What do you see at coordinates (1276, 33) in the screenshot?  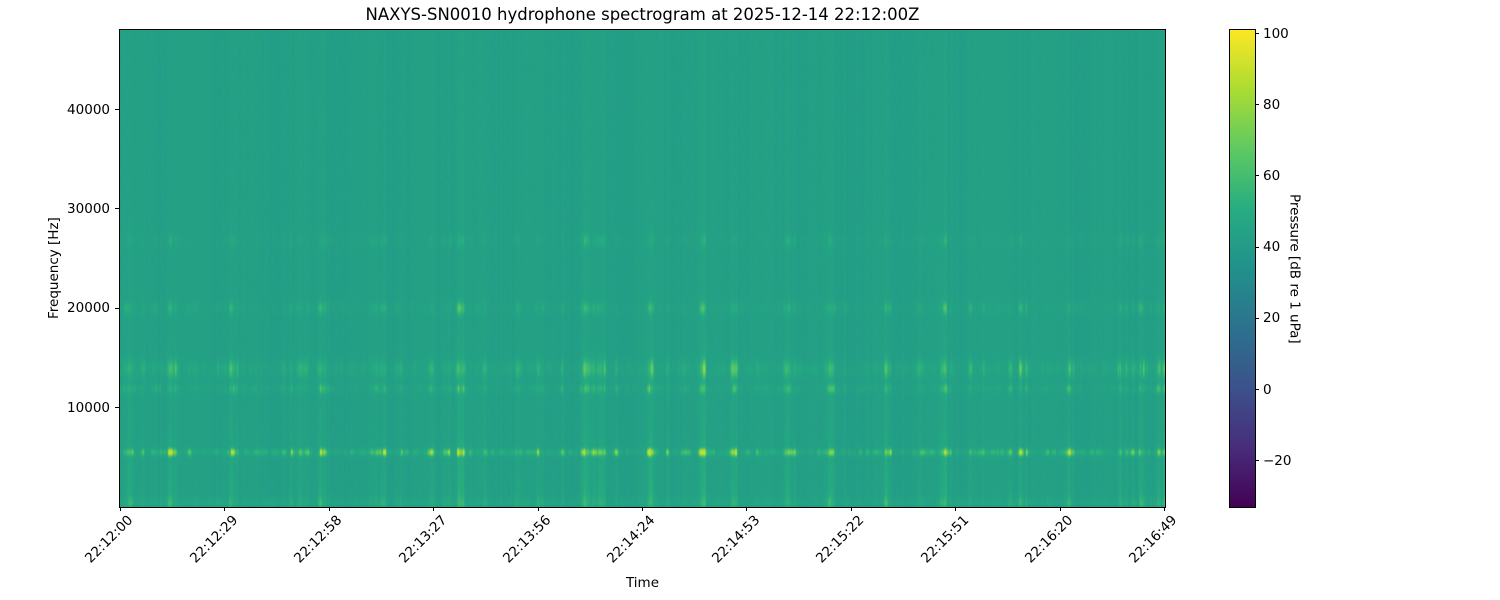 I see `colorbar-tick-label: 100` at bounding box center [1276, 33].